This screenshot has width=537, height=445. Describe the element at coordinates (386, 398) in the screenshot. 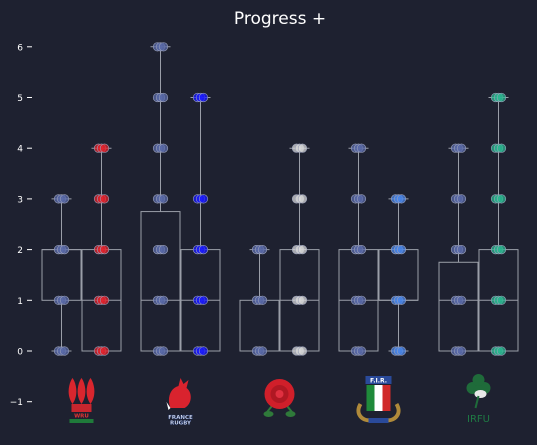

I see `flag-red` at that location.